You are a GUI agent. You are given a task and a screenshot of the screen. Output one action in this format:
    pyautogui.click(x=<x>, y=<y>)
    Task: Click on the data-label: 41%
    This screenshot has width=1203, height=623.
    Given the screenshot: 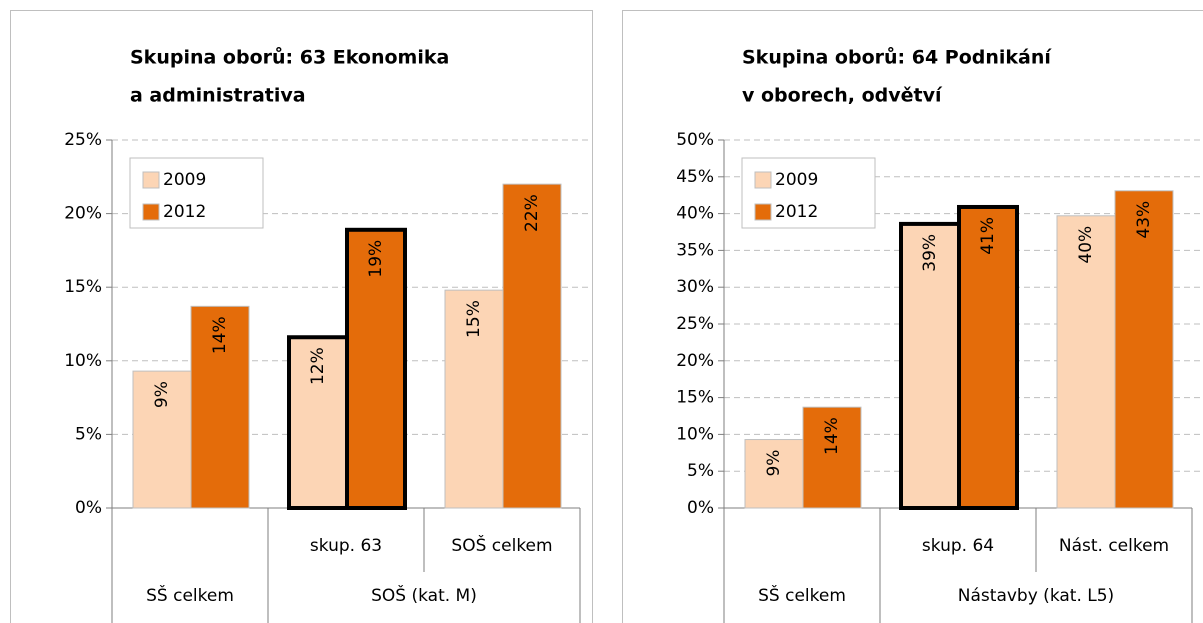 What is the action you would take?
    pyautogui.click(x=988, y=236)
    